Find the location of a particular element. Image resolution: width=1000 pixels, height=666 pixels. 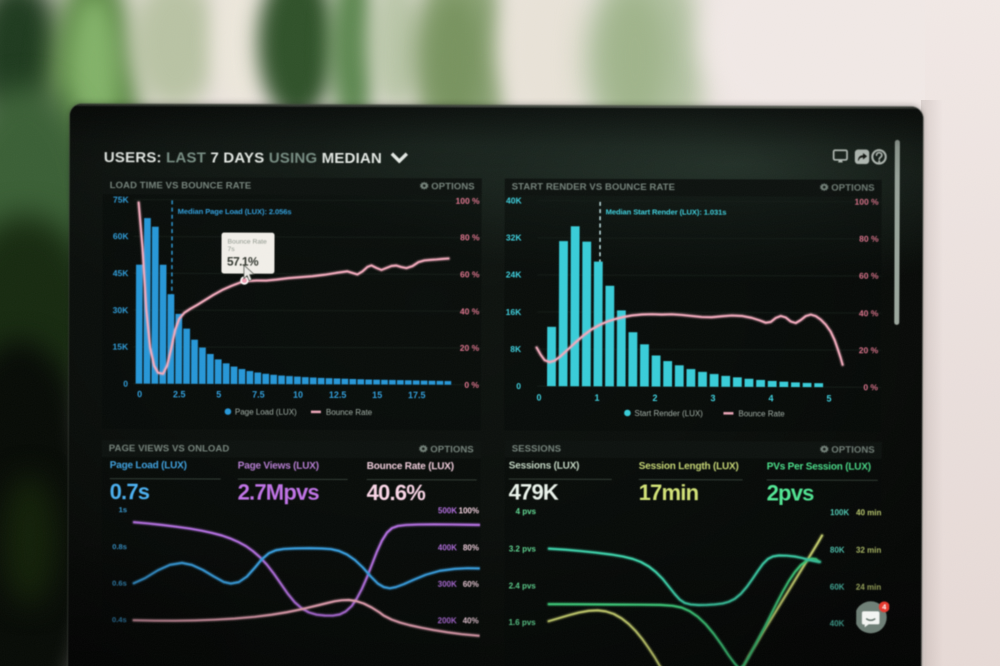

svg-text: 32K is located at coordinates (514, 238).